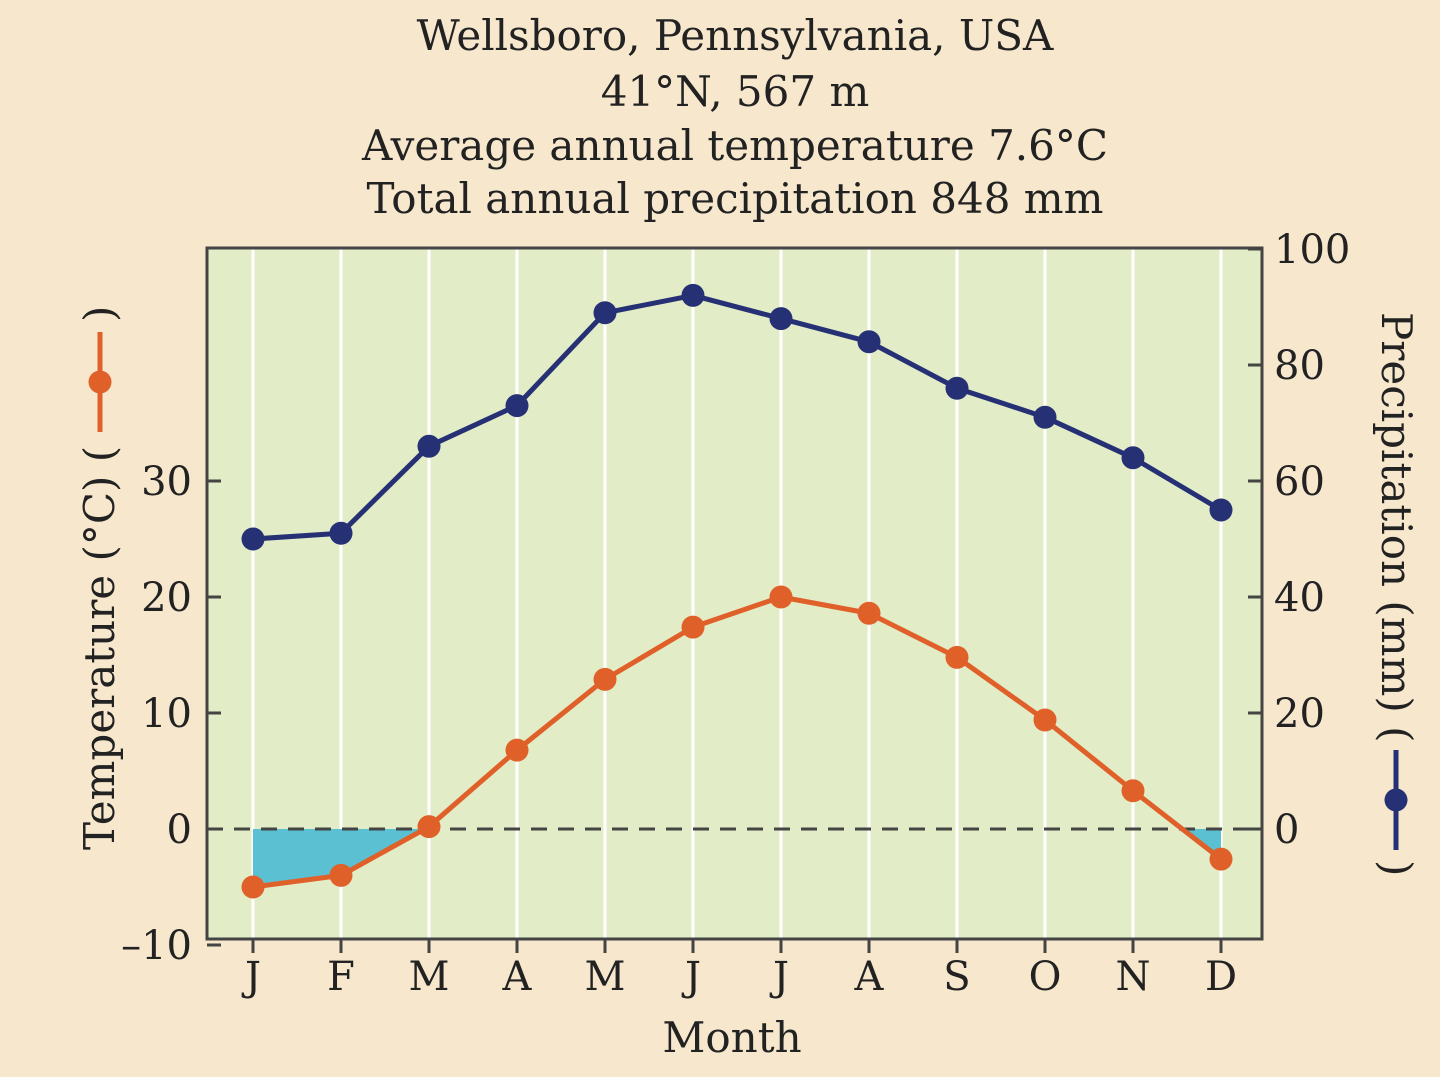  I want to click on precipitation-legend-marker, so click(1396, 800).